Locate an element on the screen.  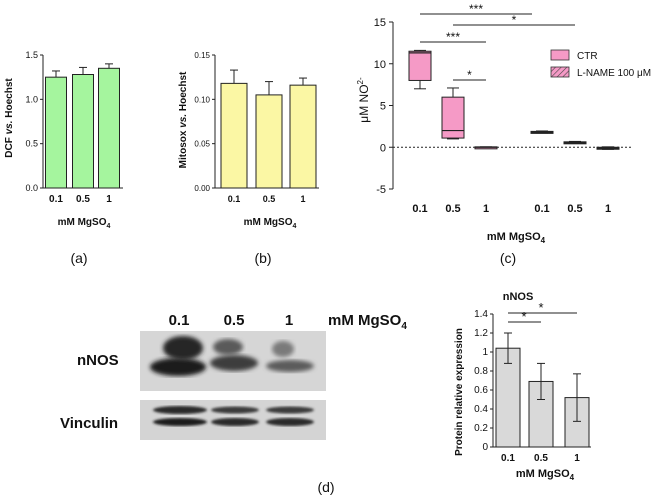
panel-d-y-tick-label: 0.8 is located at coordinates (481, 371).